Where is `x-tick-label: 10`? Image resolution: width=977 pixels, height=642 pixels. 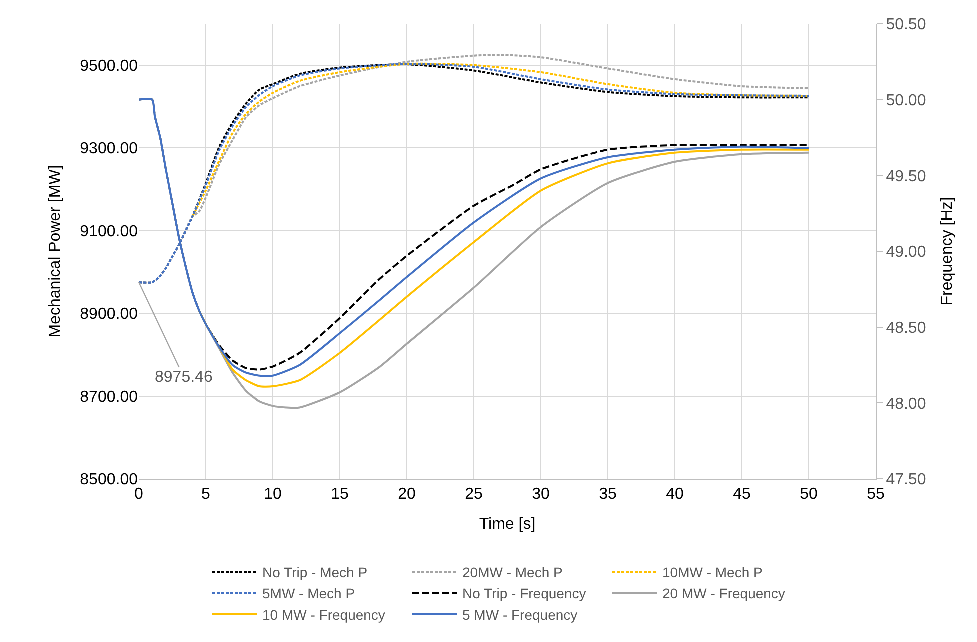 x-tick-label: 10 is located at coordinates (273, 495).